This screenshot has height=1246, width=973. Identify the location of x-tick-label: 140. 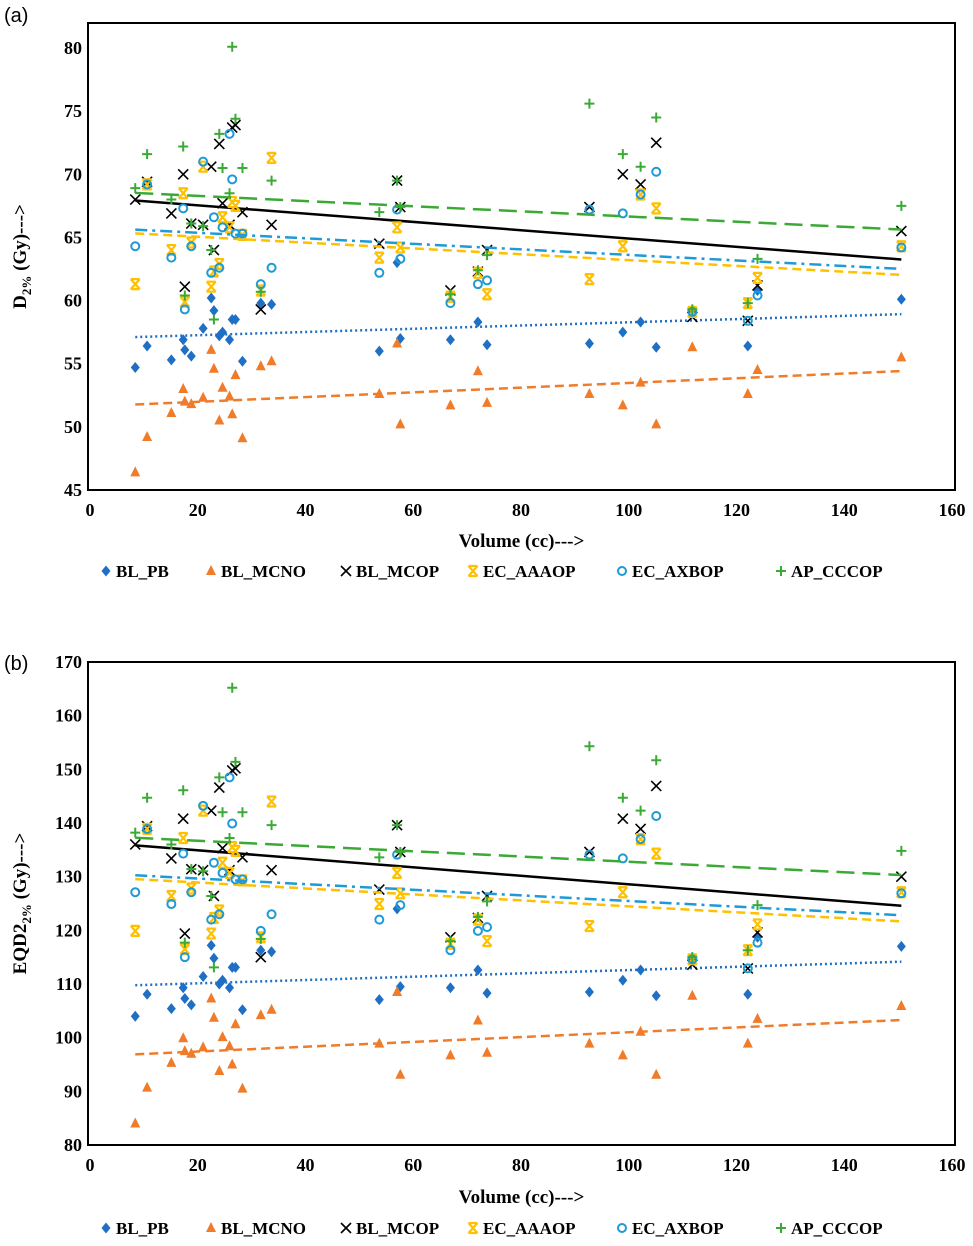
(844, 510).